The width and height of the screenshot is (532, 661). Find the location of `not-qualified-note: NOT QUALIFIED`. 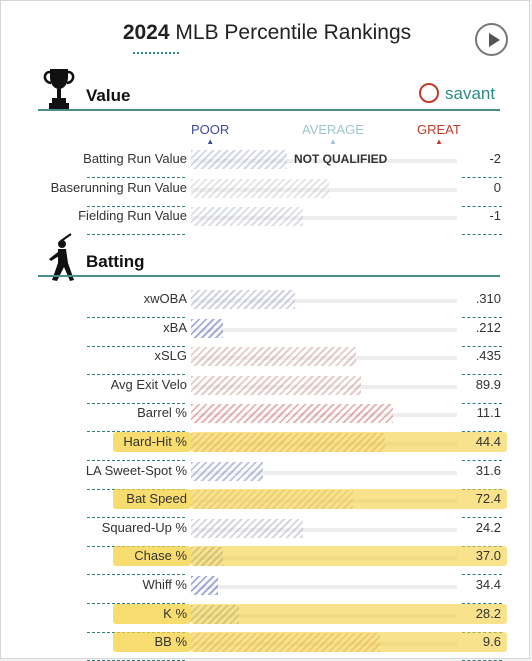

not-qualified-note: NOT QUALIFIED is located at coordinates (341, 159).